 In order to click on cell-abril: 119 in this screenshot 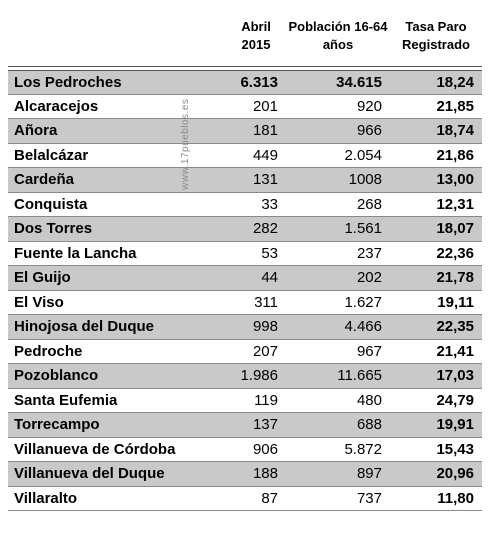, I will do `click(266, 400)`.